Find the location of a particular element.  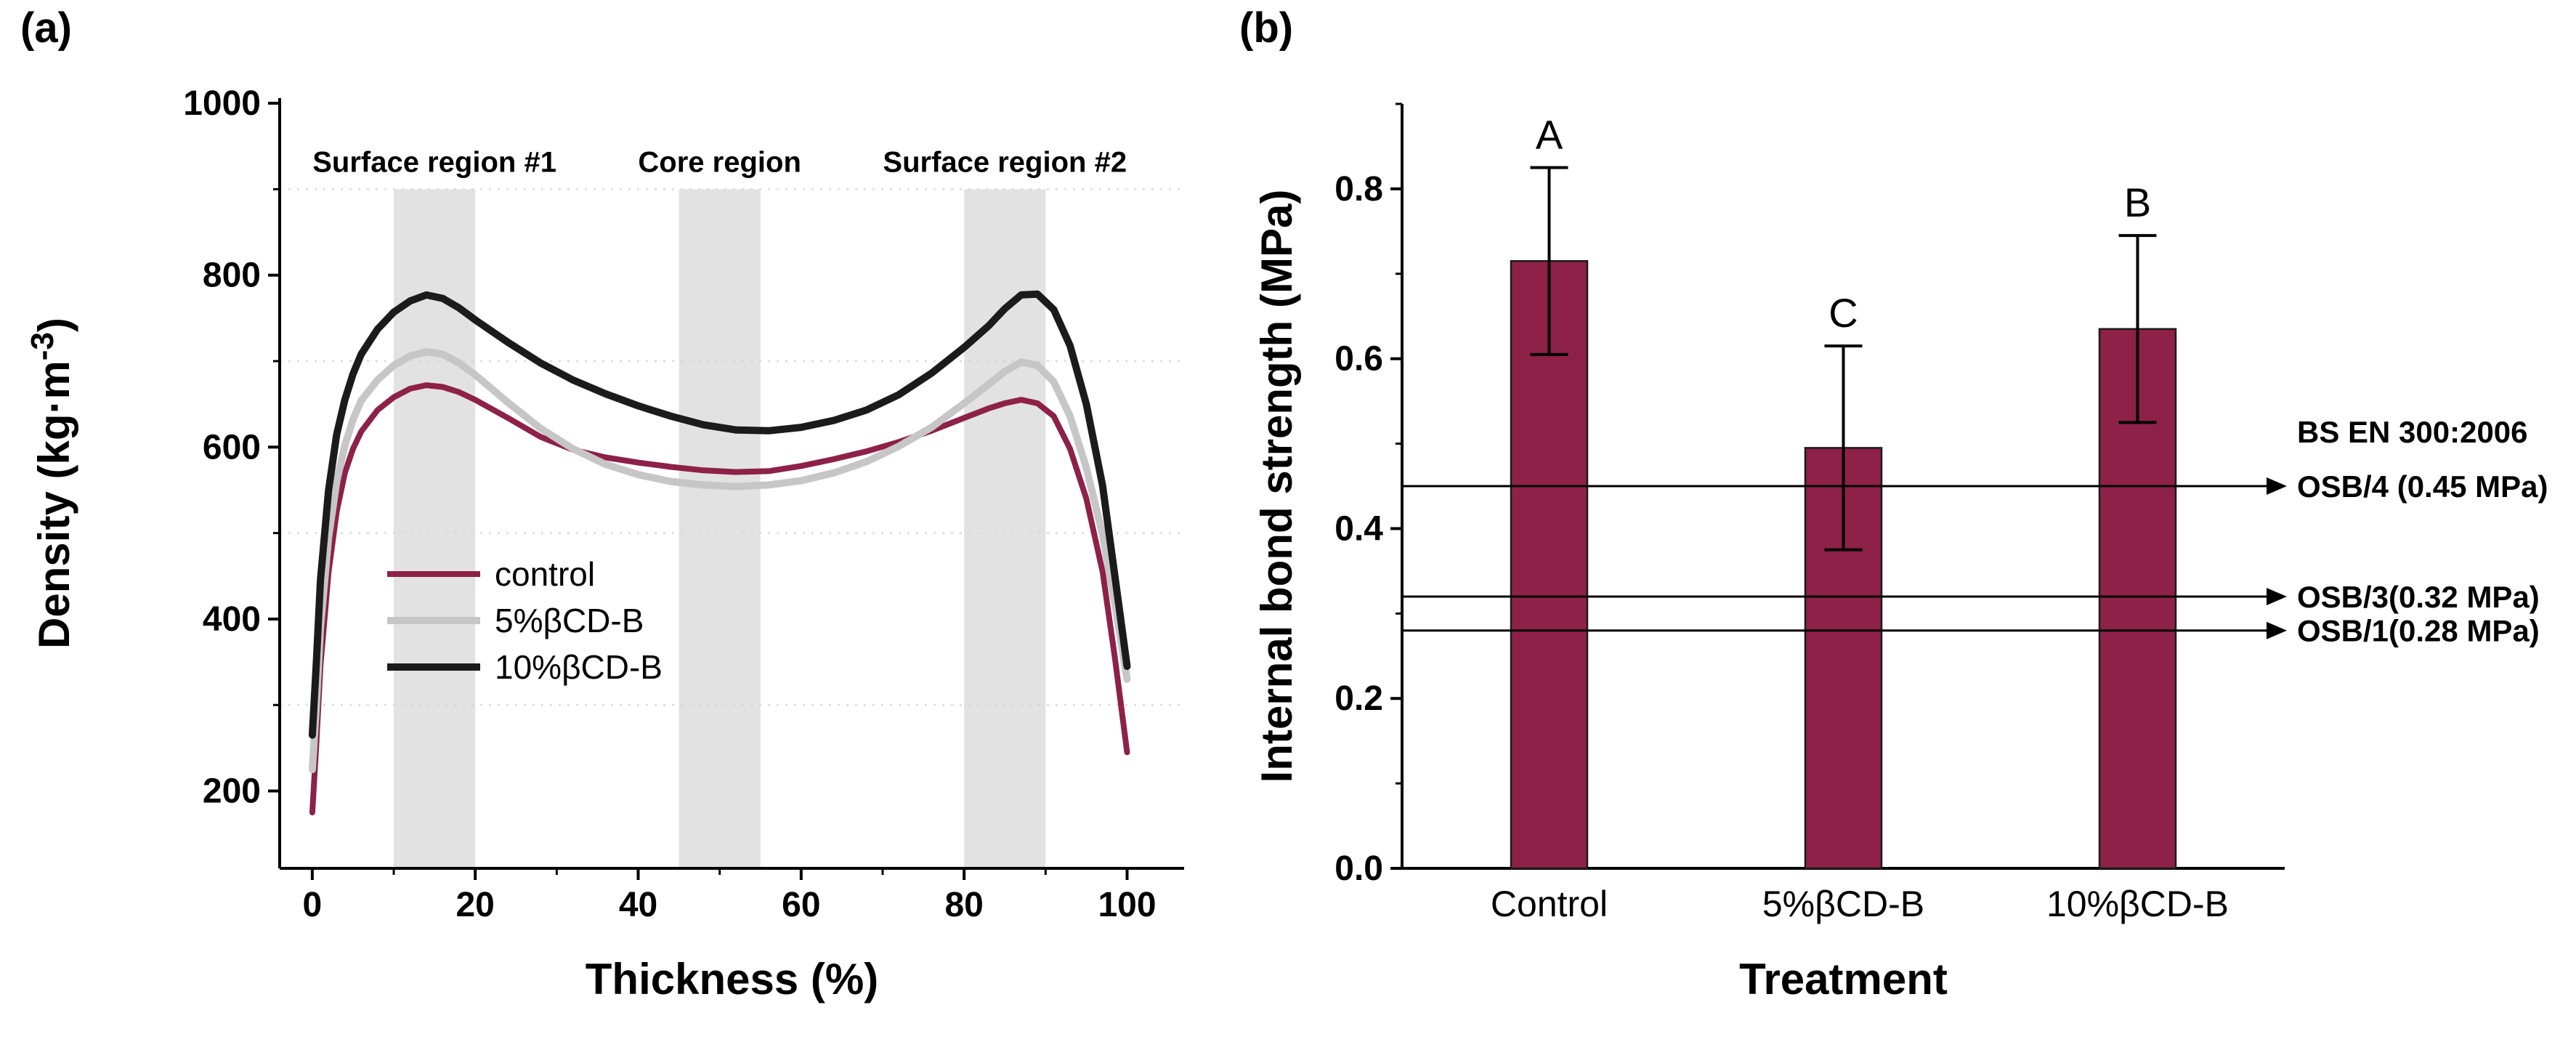

series-5pct is located at coordinates (719, 560).